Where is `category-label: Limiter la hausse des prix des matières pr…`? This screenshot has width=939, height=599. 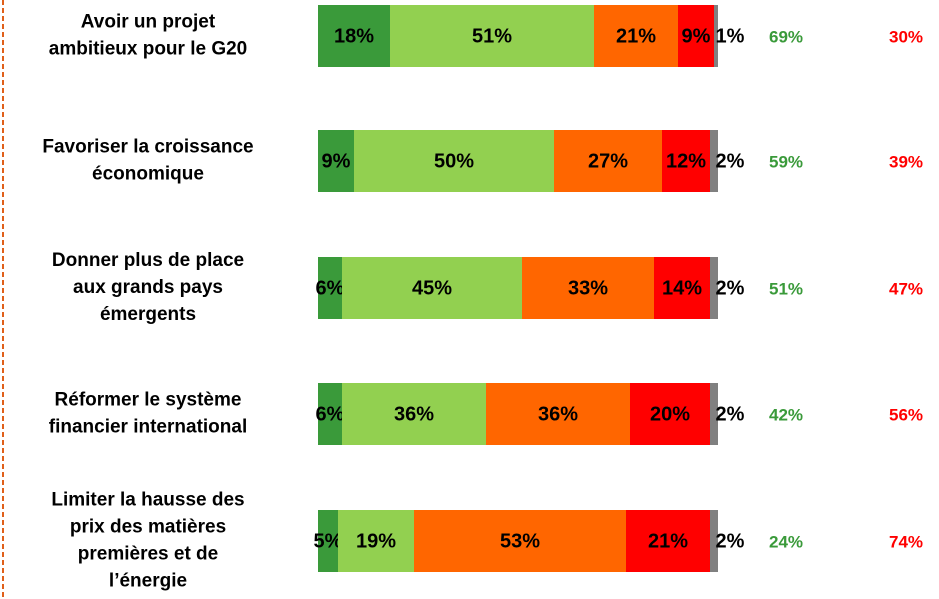
category-label: Limiter la hausse des prix des matières pr… is located at coordinates (147, 541).